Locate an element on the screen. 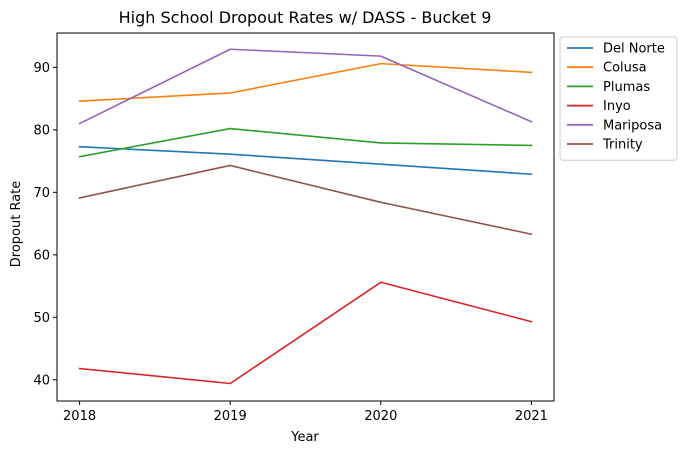  y-axis: 40 50 60 70 80 90 is located at coordinates (45, 224).